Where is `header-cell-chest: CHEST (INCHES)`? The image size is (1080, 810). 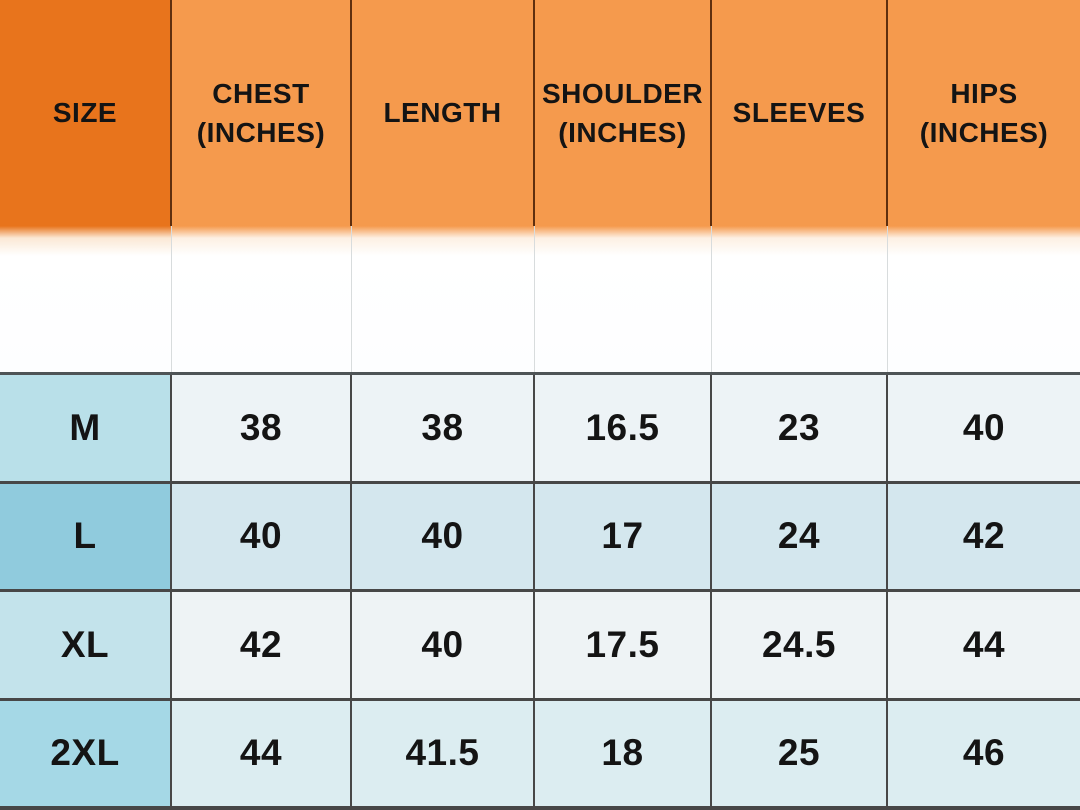 header-cell-chest: CHEST (INCHES) is located at coordinates (262, 113).